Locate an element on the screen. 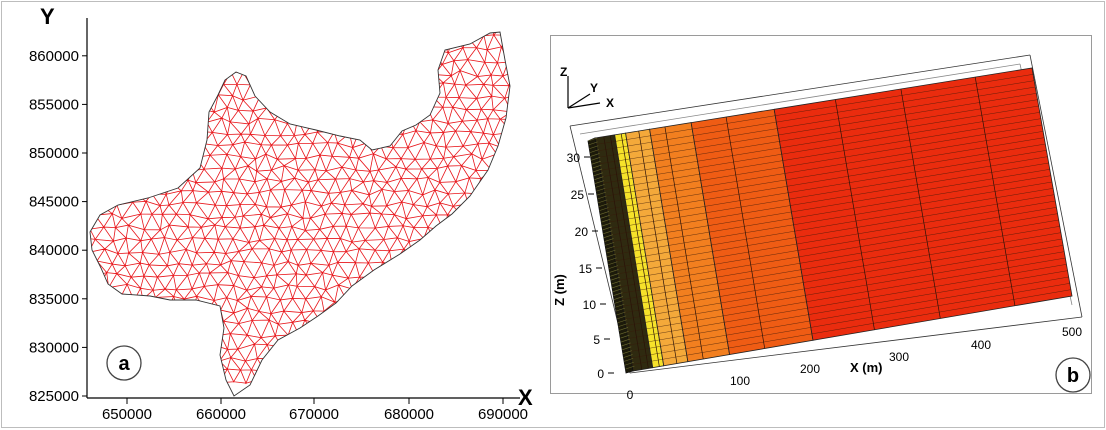  panel-a-y-tick-label: 855000 is located at coordinates (54, 104).